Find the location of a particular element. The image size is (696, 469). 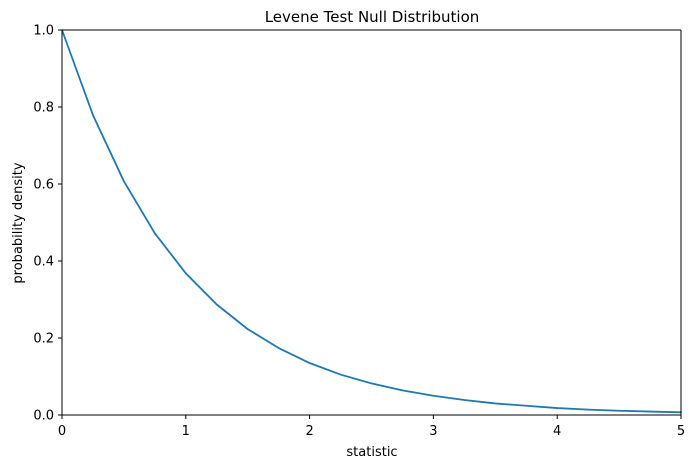

x-tick-label: 2 is located at coordinates (309, 431).